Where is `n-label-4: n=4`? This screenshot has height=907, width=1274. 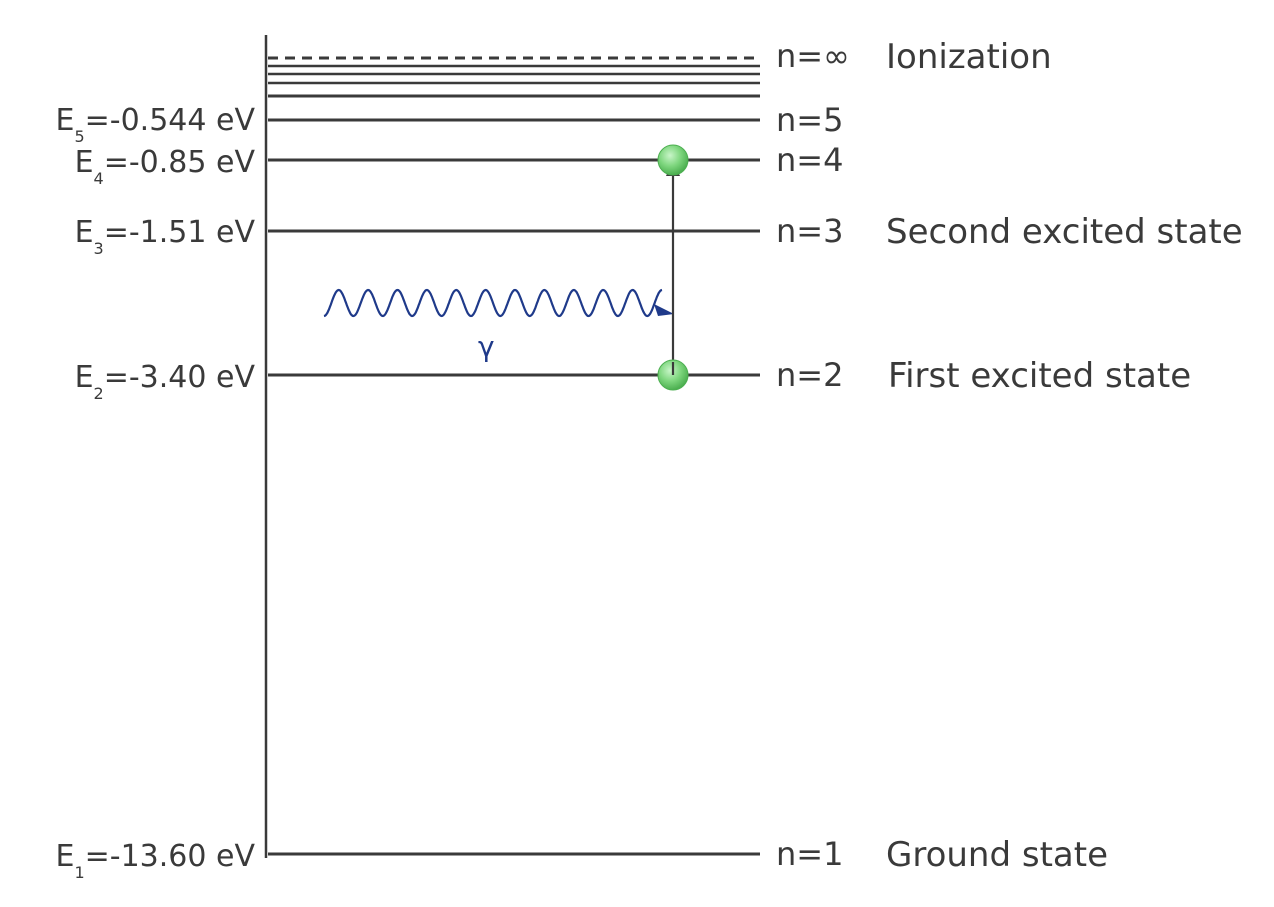
n-label-4: n=4 is located at coordinates (809, 160).